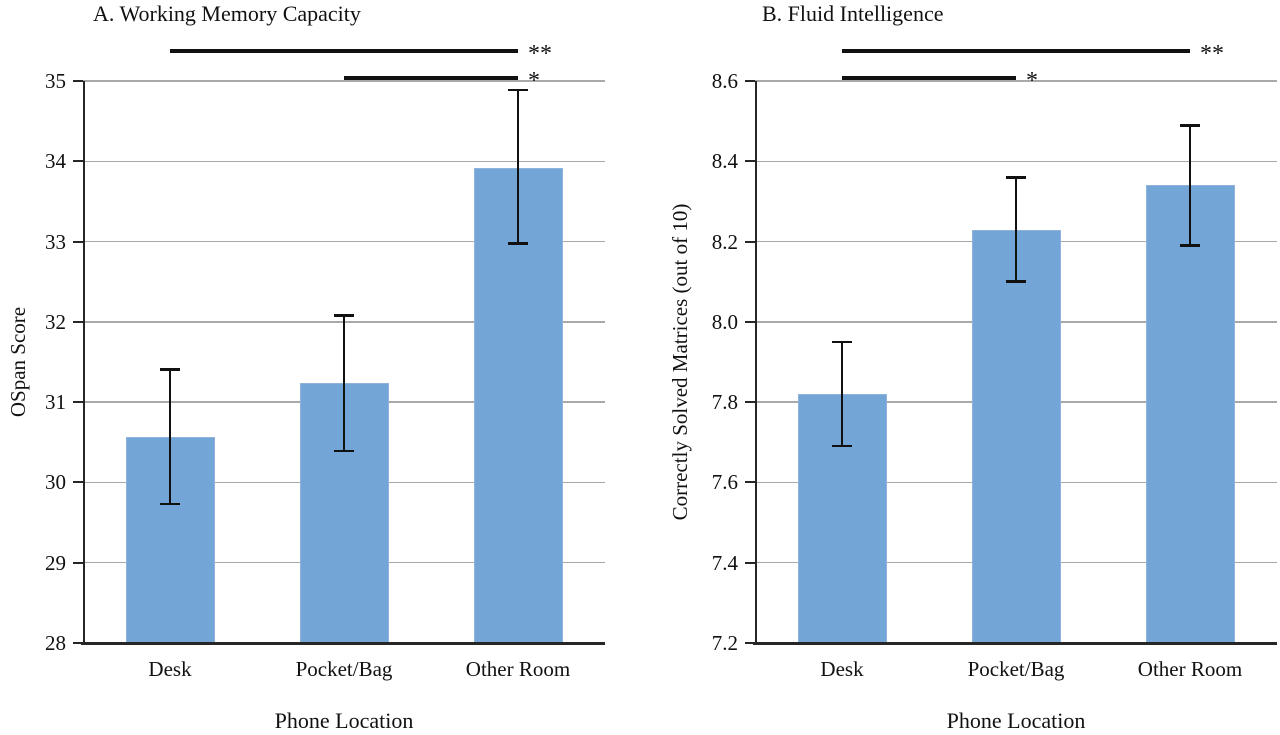  Describe the element at coordinates (929, 78) in the screenshot. I see `significance-line-desk-pocket-bag` at that location.